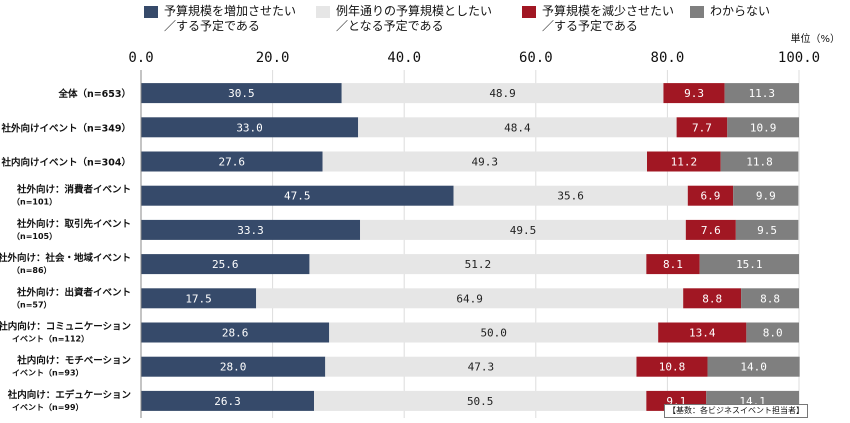 Image resolution: width=850 pixels, height=423 pixels. I want to click on data-label: 10.8, so click(672, 367).